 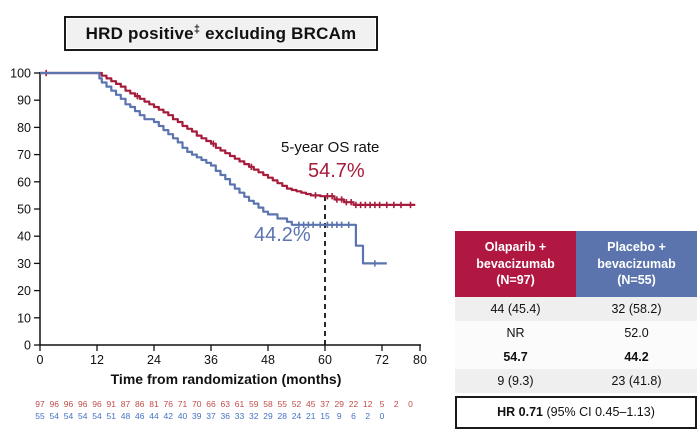 I want to click on header-placebo-arm: Placebo + bevacizumab (N=55), so click(x=636, y=264).